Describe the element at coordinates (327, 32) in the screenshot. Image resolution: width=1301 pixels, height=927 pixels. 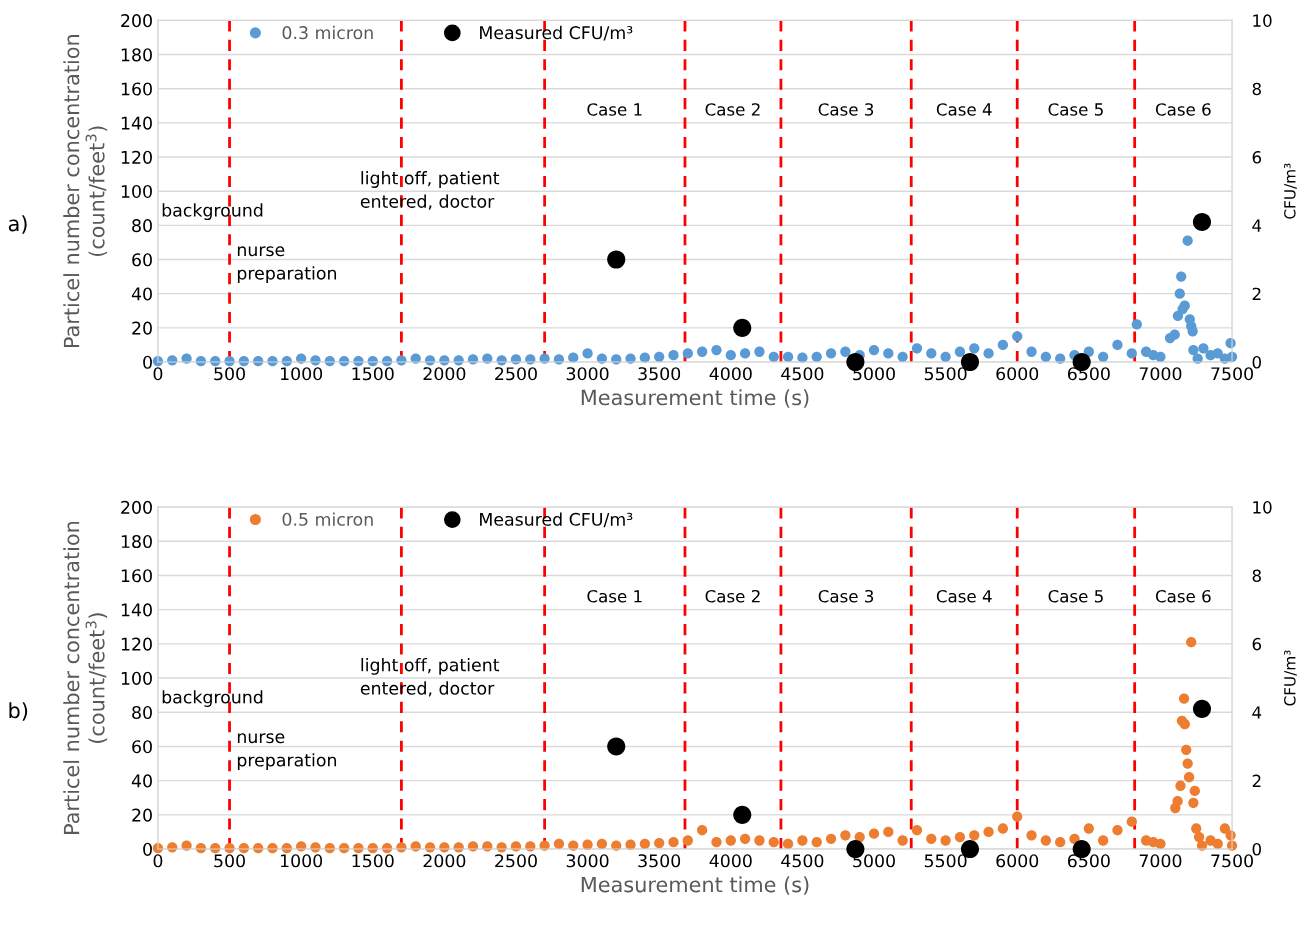
I see `legend-label: 0.3 micron` at that location.